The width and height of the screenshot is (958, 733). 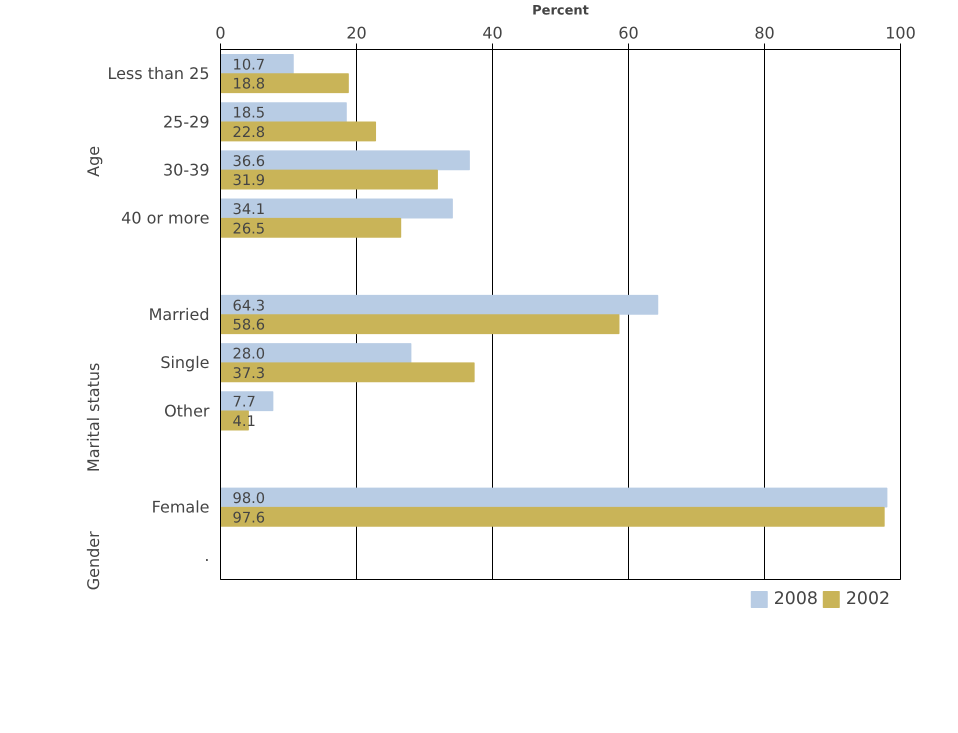 What do you see at coordinates (179, 314) in the screenshot?
I see `y-tick-label: Married` at bounding box center [179, 314].